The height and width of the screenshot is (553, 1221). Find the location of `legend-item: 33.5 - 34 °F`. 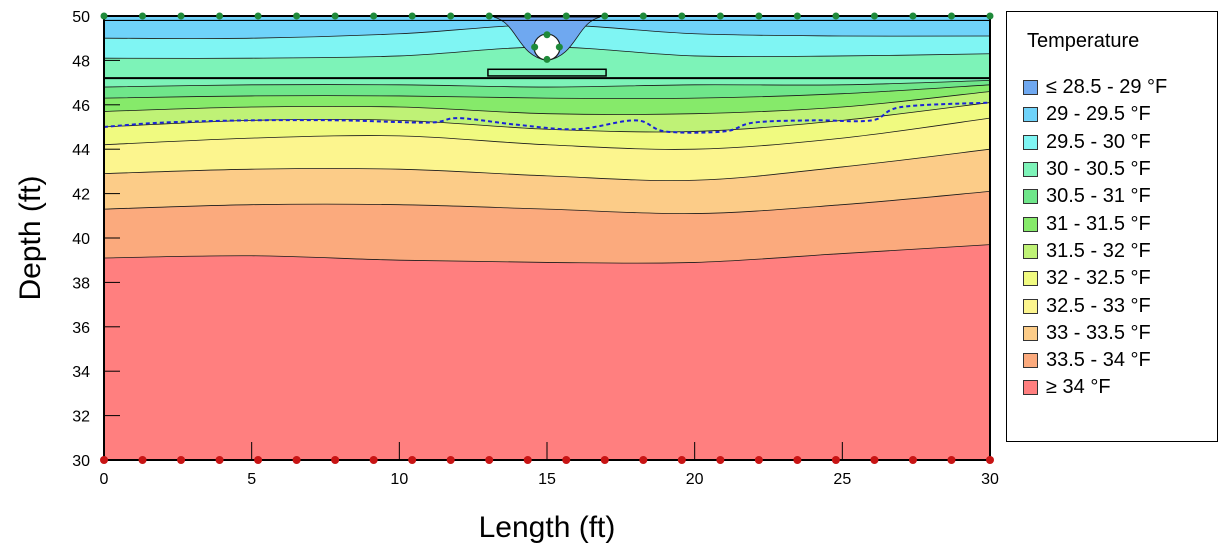

legend-item: 33.5 - 34 °F is located at coordinates (1095, 360).